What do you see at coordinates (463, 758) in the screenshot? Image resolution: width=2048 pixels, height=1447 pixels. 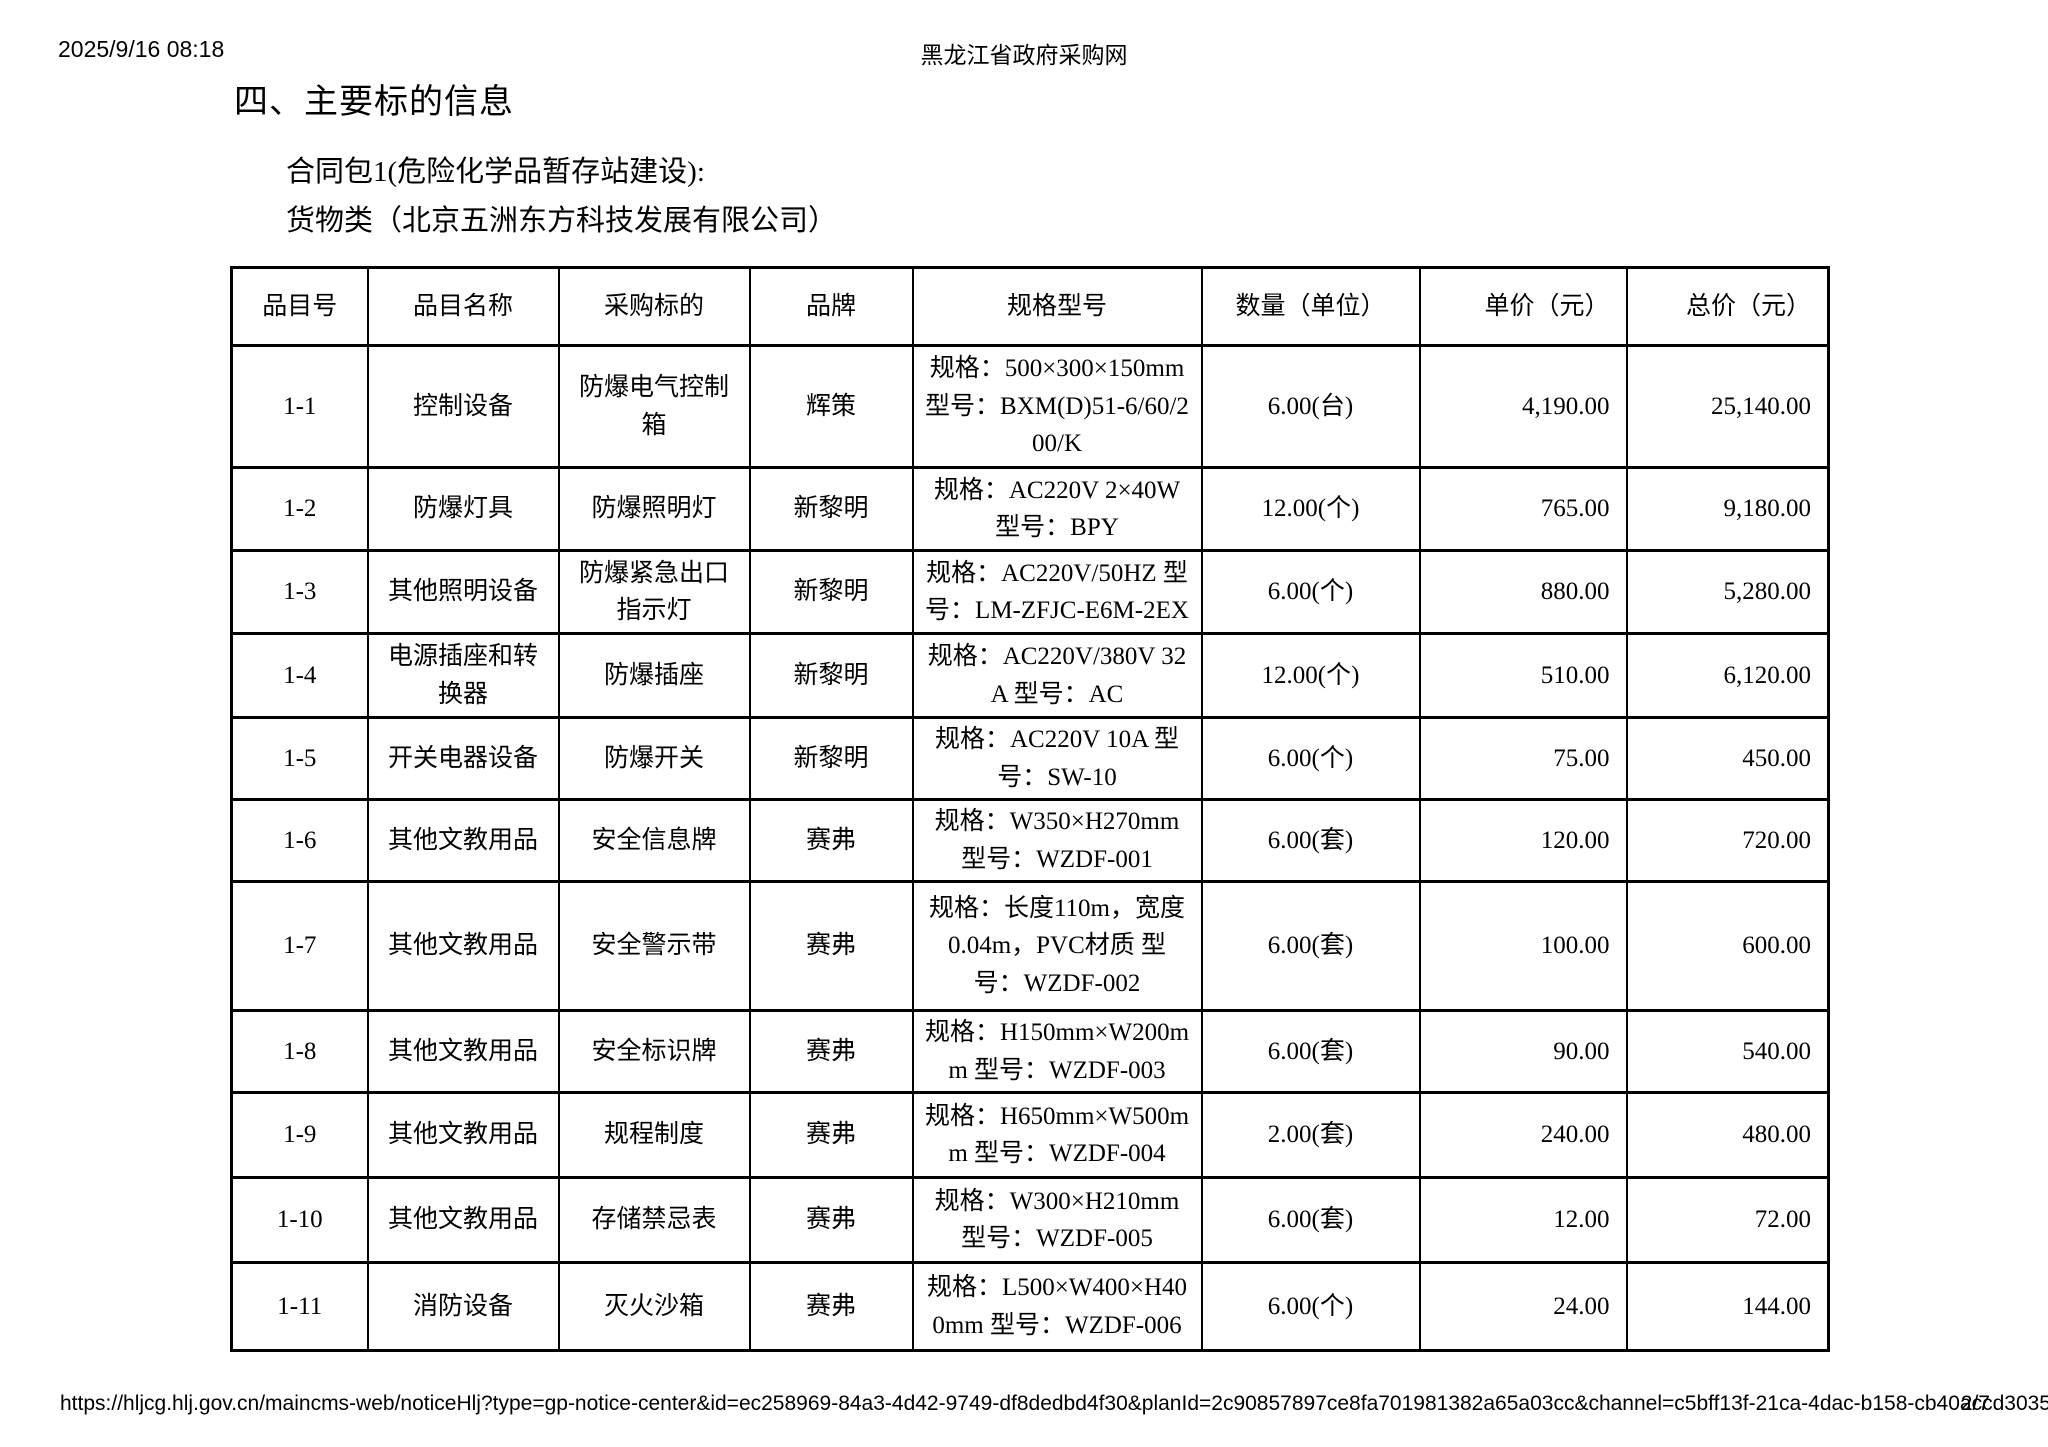 I see `cell-item-name: 开关电器设备` at bounding box center [463, 758].